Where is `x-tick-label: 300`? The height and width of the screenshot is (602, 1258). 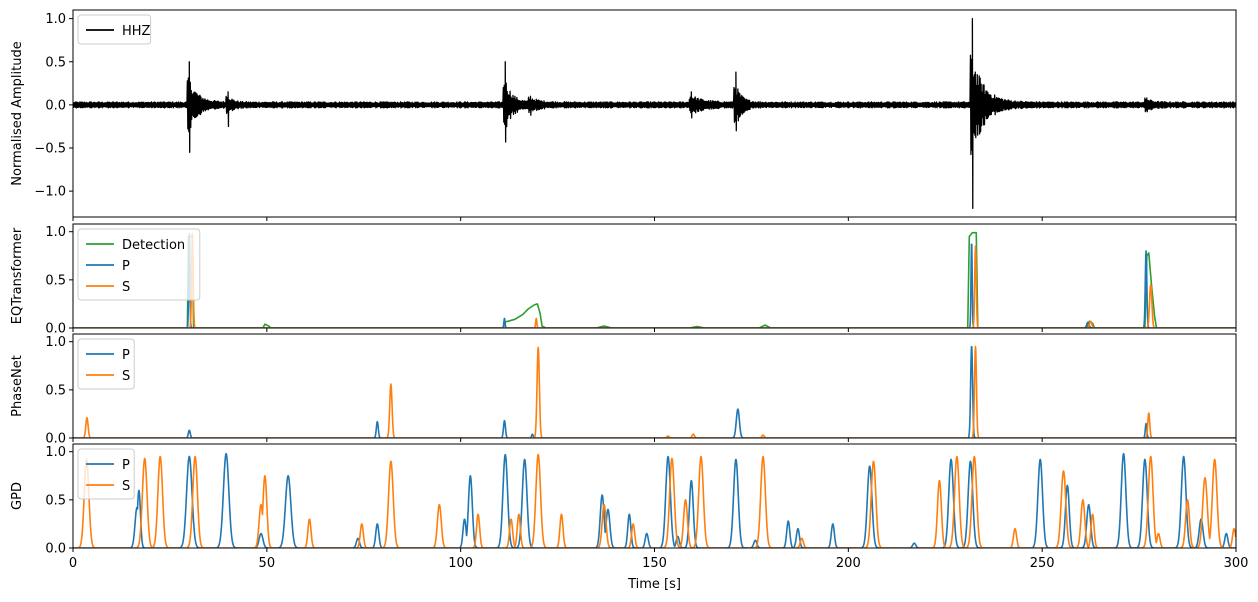
x-tick-label: 300 is located at coordinates (1236, 563).